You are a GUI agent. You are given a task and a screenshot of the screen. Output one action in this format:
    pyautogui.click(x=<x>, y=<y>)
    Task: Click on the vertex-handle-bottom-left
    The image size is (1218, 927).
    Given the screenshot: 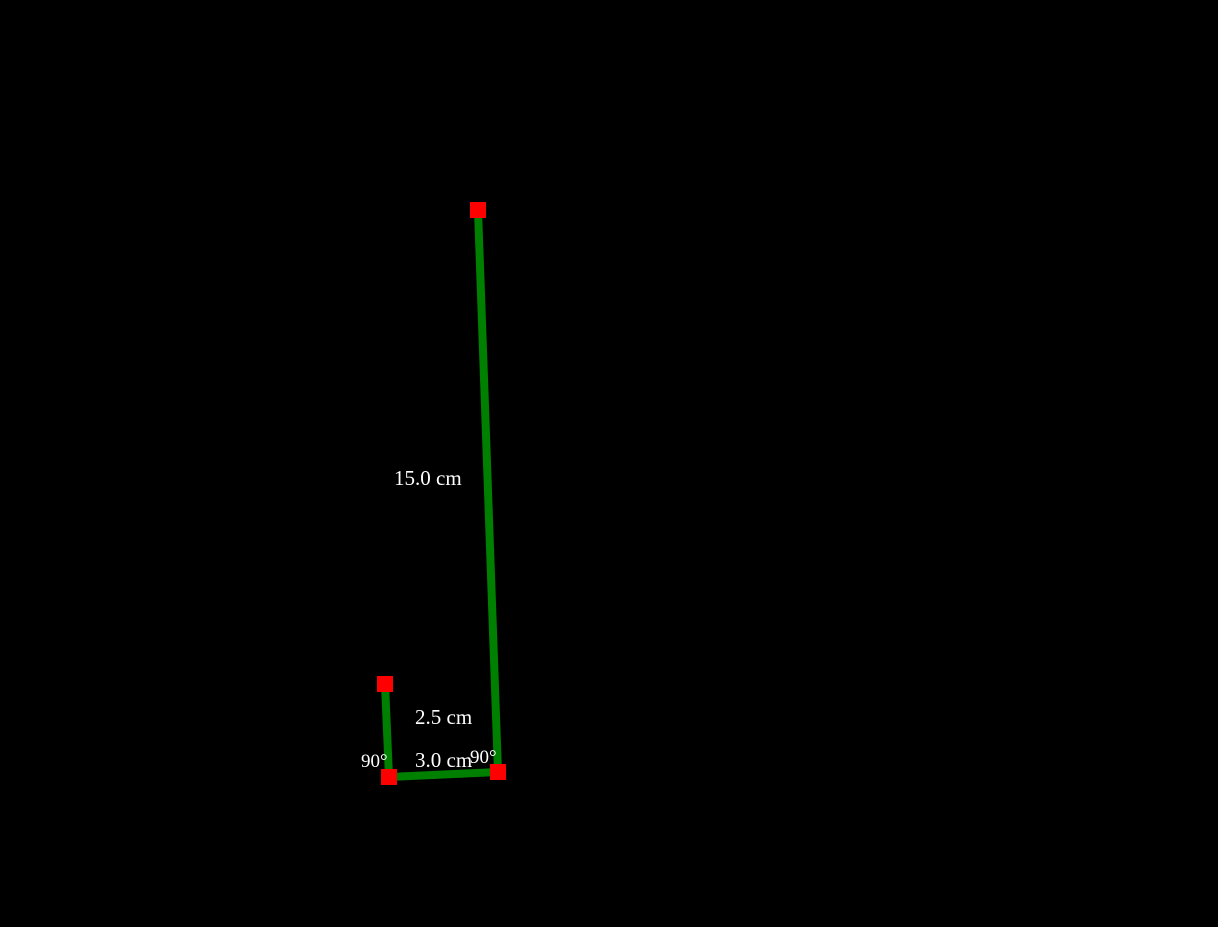 What is the action you would take?
    pyautogui.click(x=389, y=777)
    